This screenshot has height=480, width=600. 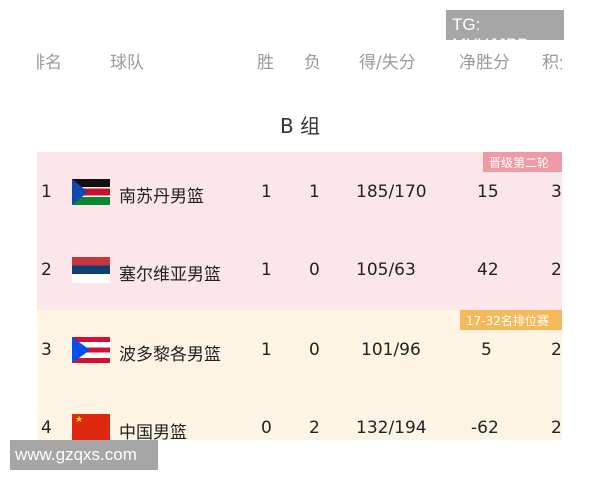 I want to click on net-points: 5, so click(x=486, y=350).